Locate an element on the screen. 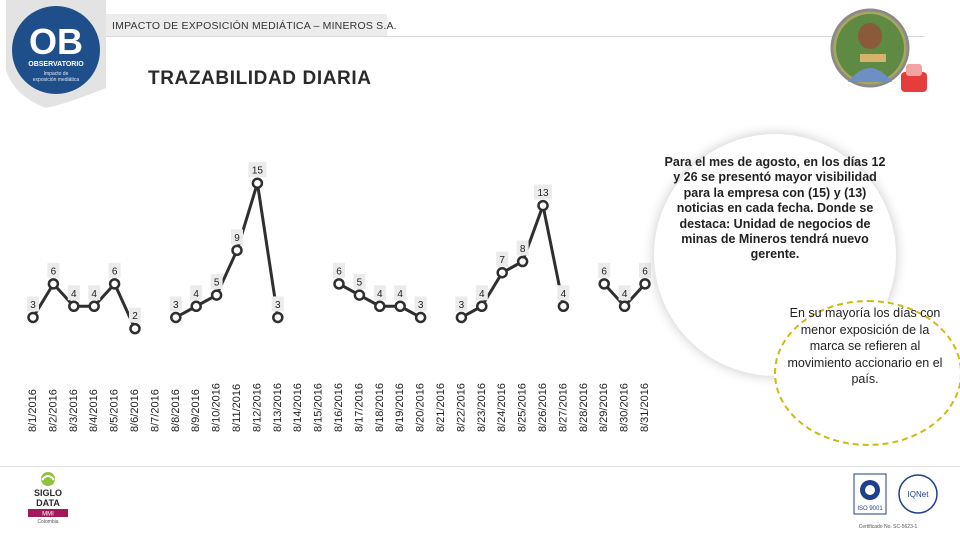 The height and width of the screenshot is (540, 960). cert-iso-label: ISO 9001 is located at coordinates (870, 509).